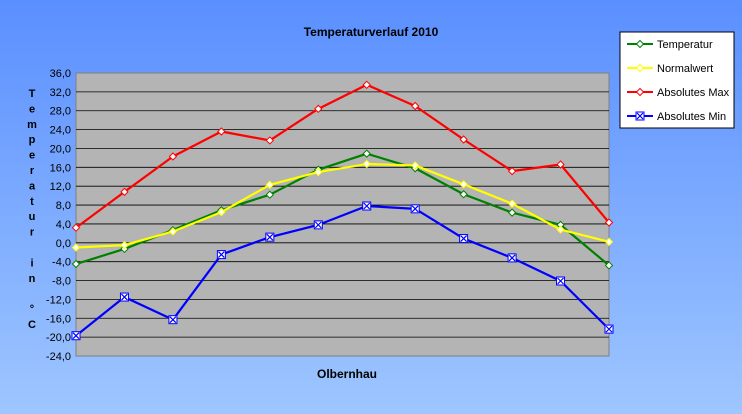  I want to click on y-tick-label: 12,0, so click(60, 187).